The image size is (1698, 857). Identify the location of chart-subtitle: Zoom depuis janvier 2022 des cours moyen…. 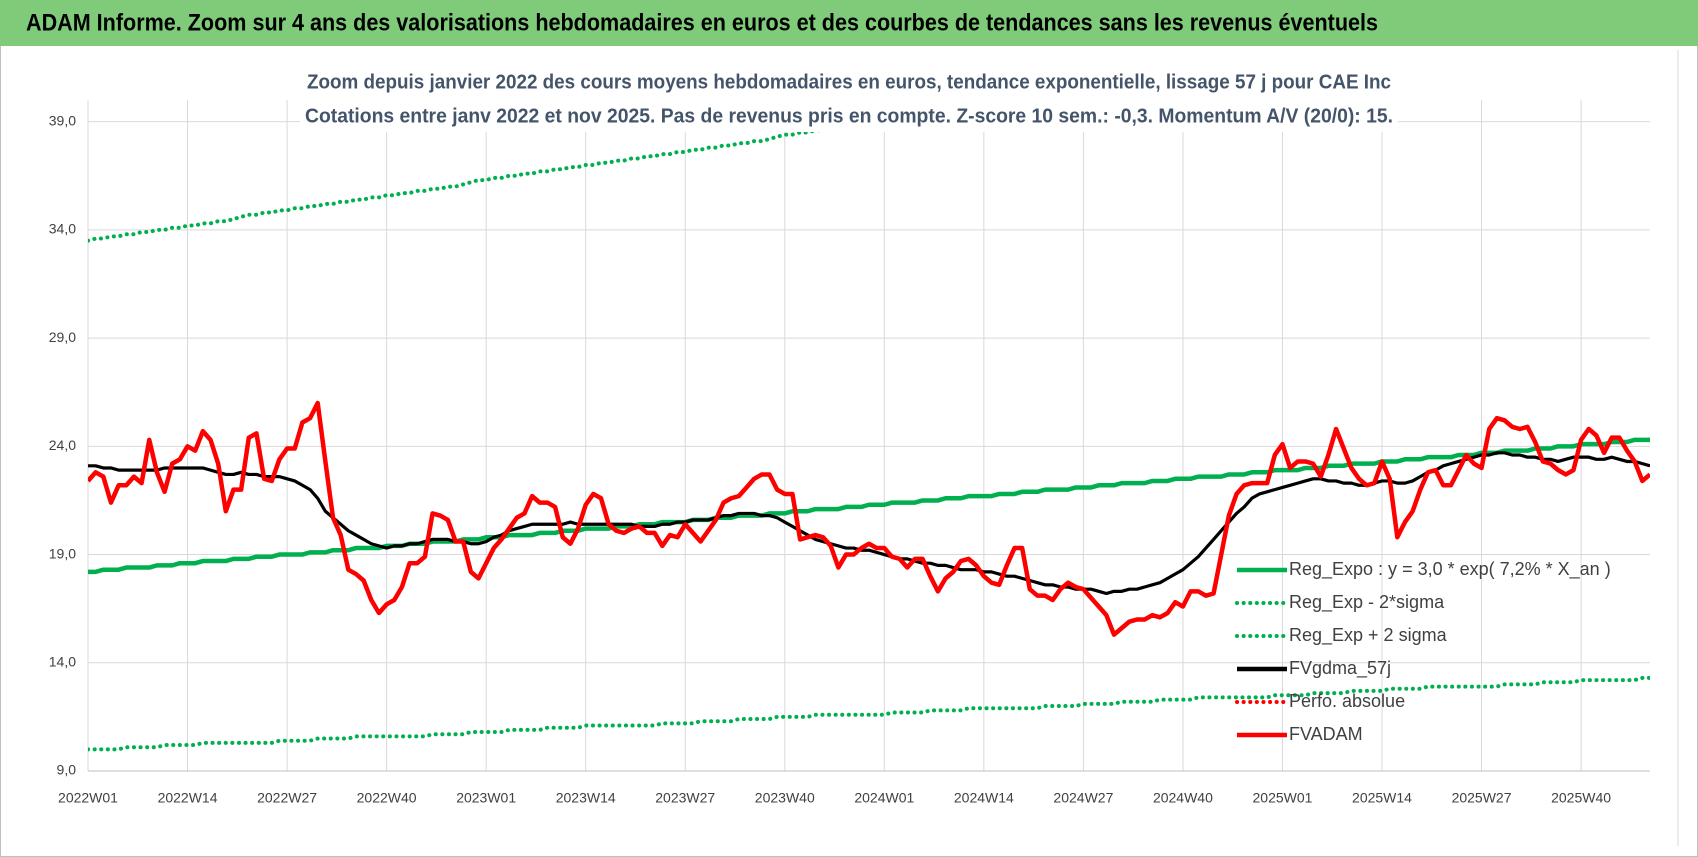
(849, 82).